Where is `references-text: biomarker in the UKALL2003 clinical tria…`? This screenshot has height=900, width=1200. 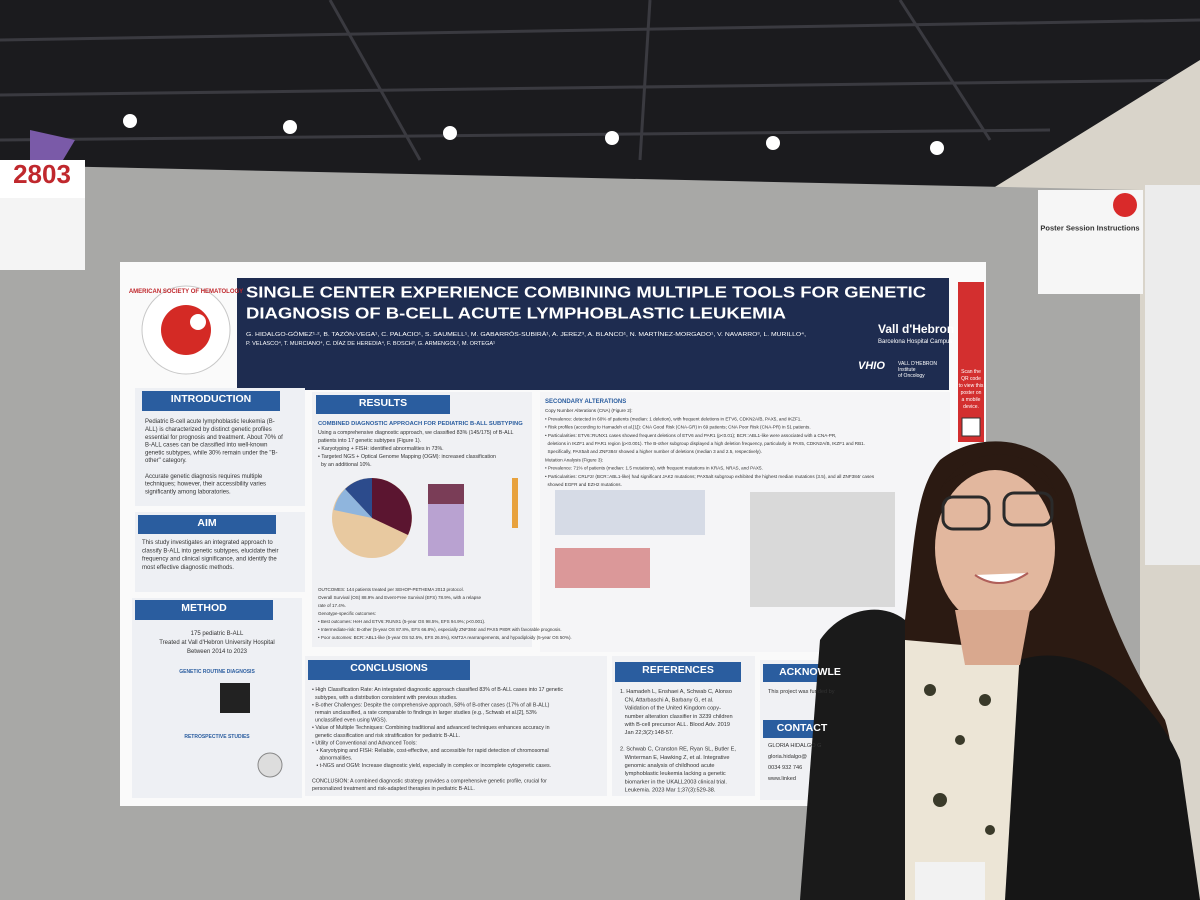 references-text: biomarker in the UKALL2003 clinical tria… is located at coordinates (673, 782).